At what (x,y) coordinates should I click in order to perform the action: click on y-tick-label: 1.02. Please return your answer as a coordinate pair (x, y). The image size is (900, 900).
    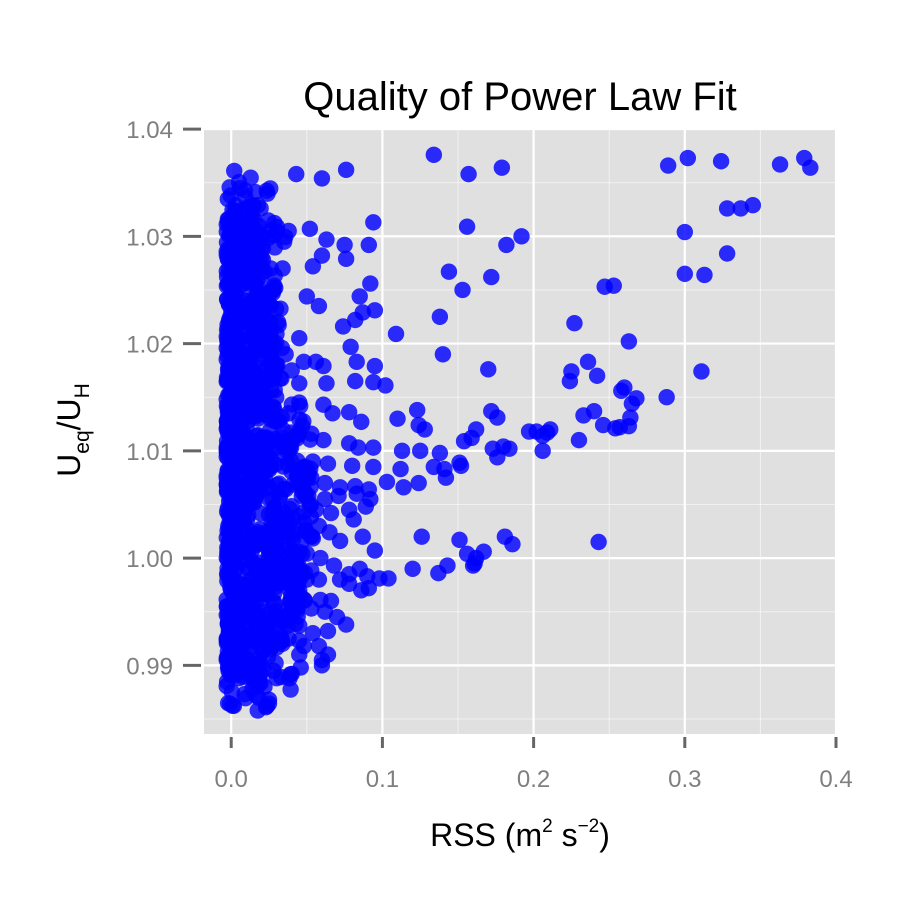
    Looking at the image, I should click on (149, 345).